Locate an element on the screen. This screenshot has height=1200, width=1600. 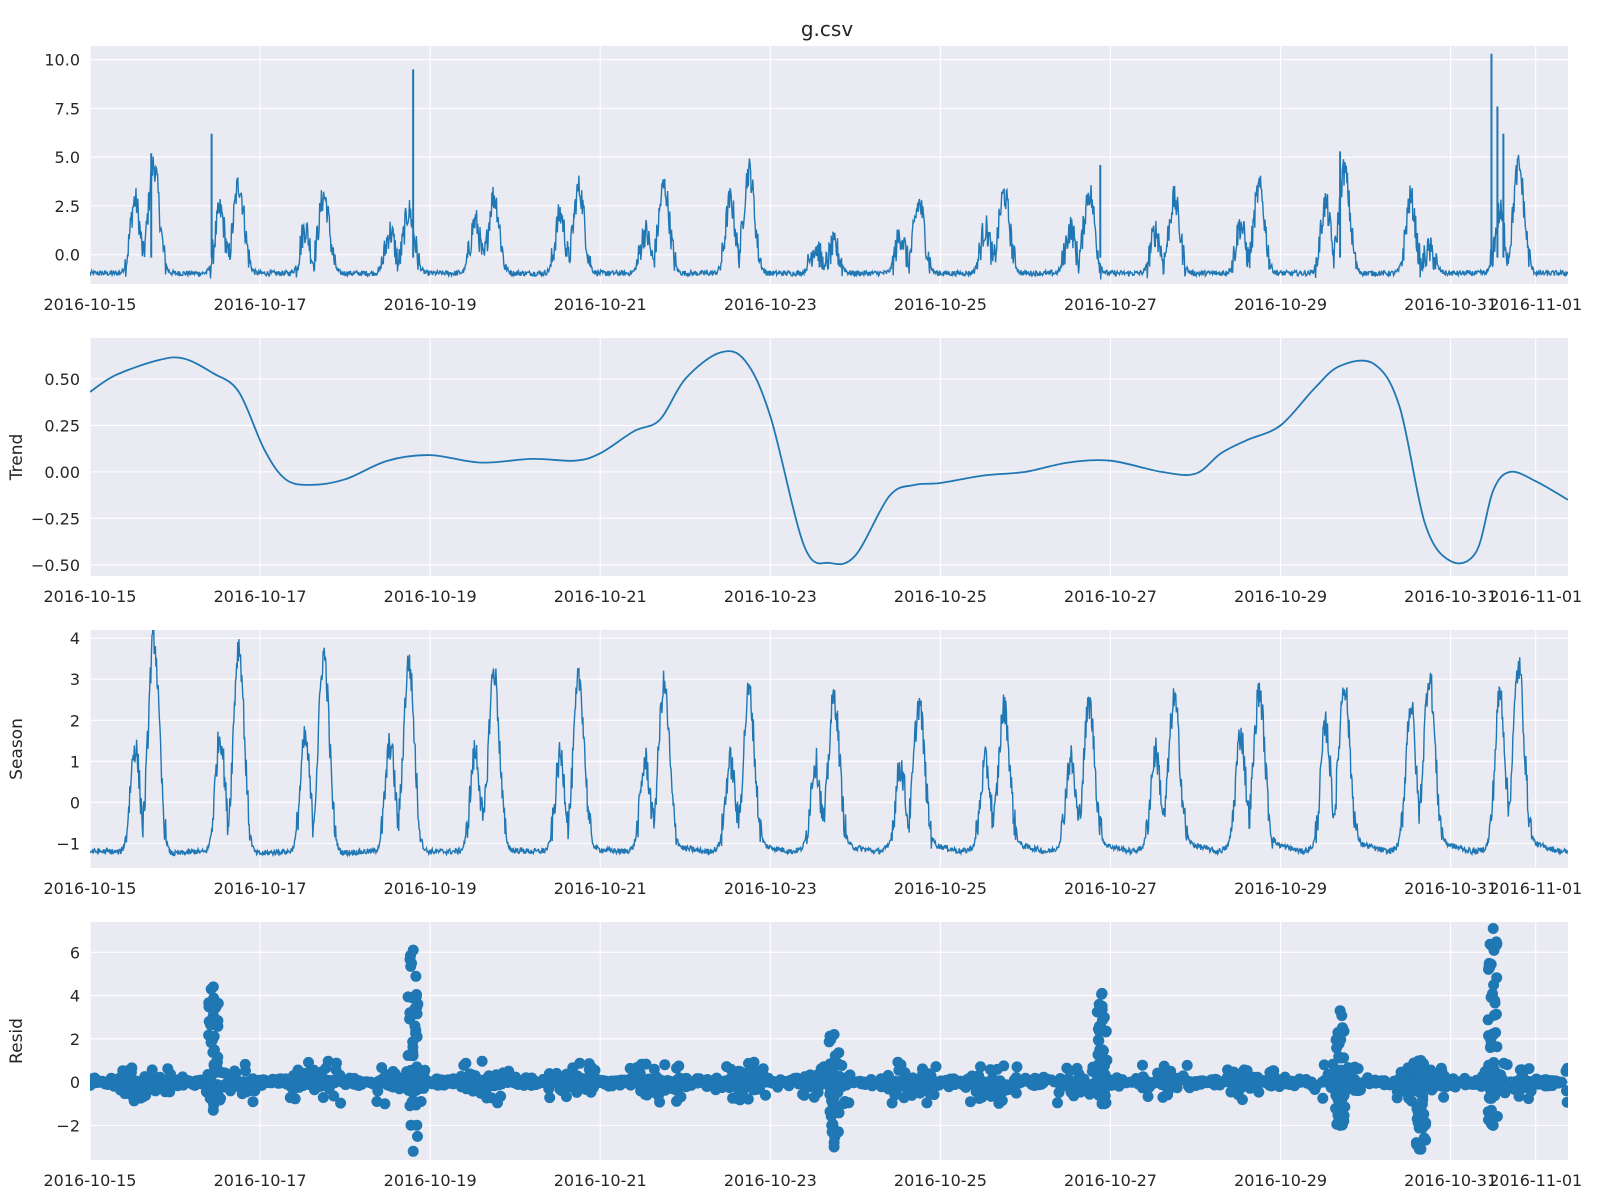
y-axis-label: Resid is located at coordinates (17, 1041).